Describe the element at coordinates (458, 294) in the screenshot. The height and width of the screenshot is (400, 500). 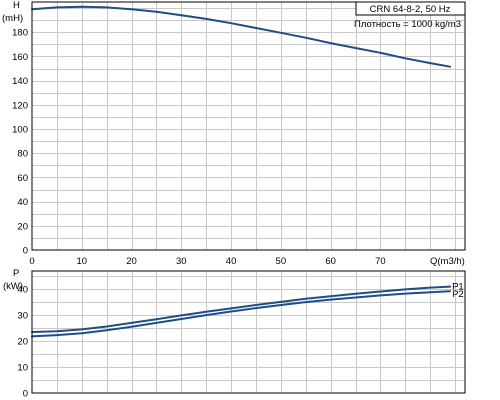
I see `series-label-p2: P2` at that location.